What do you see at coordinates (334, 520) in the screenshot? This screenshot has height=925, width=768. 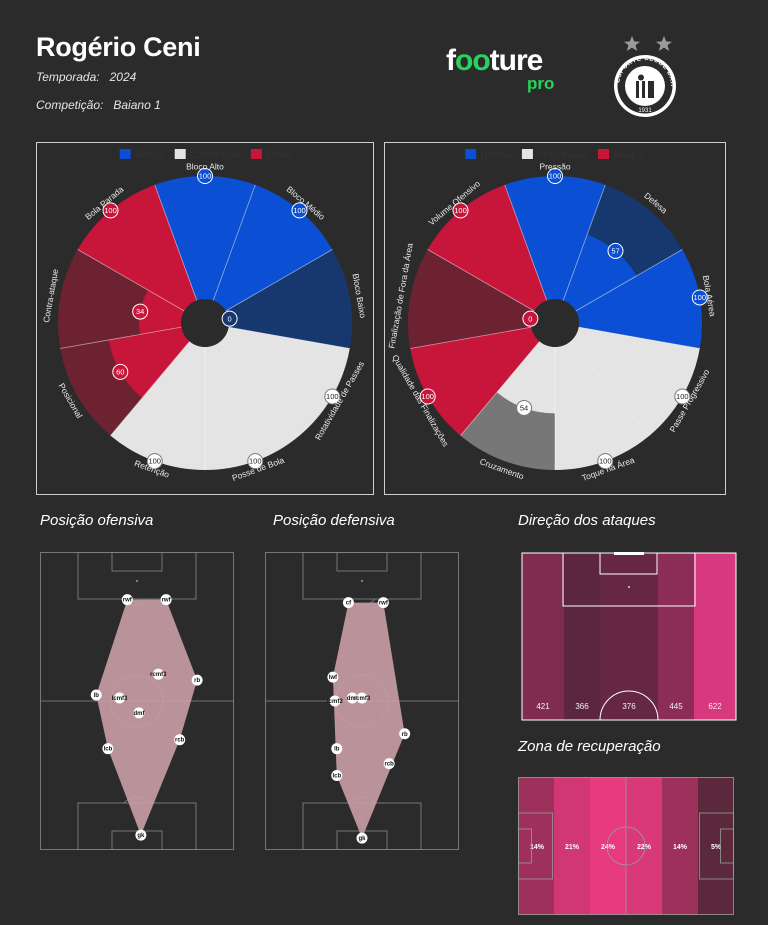 I see `defensive-title: Posição defensiva` at bounding box center [334, 520].